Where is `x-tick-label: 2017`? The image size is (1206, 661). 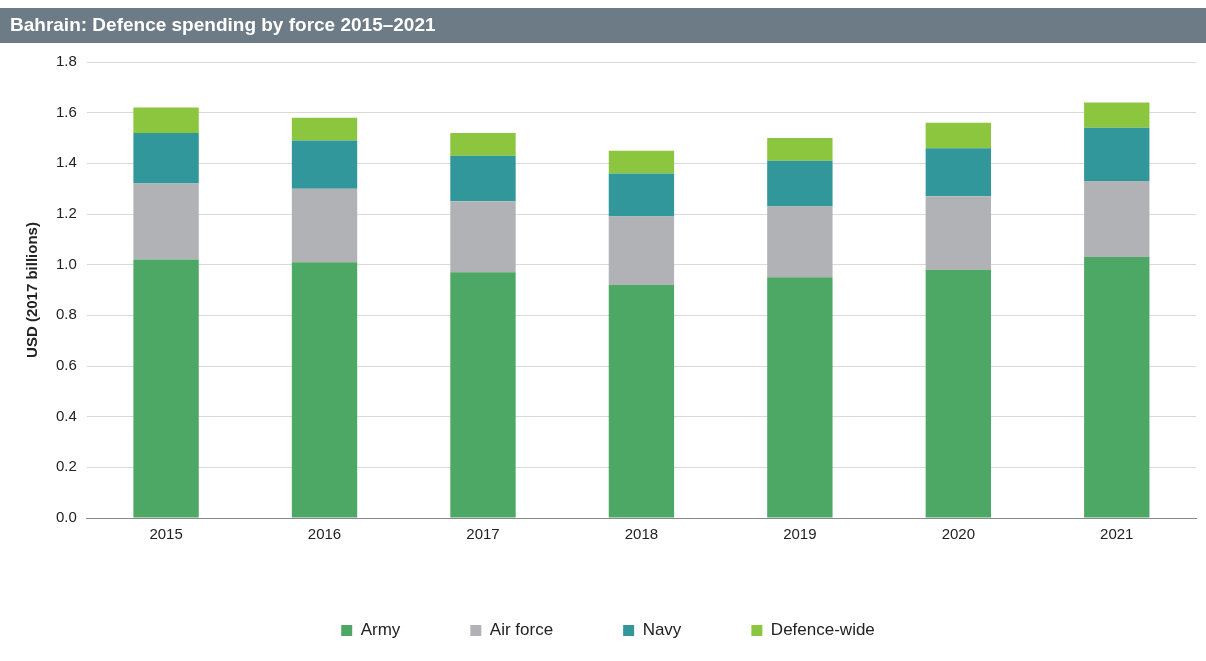 x-tick-label: 2017 is located at coordinates (483, 534).